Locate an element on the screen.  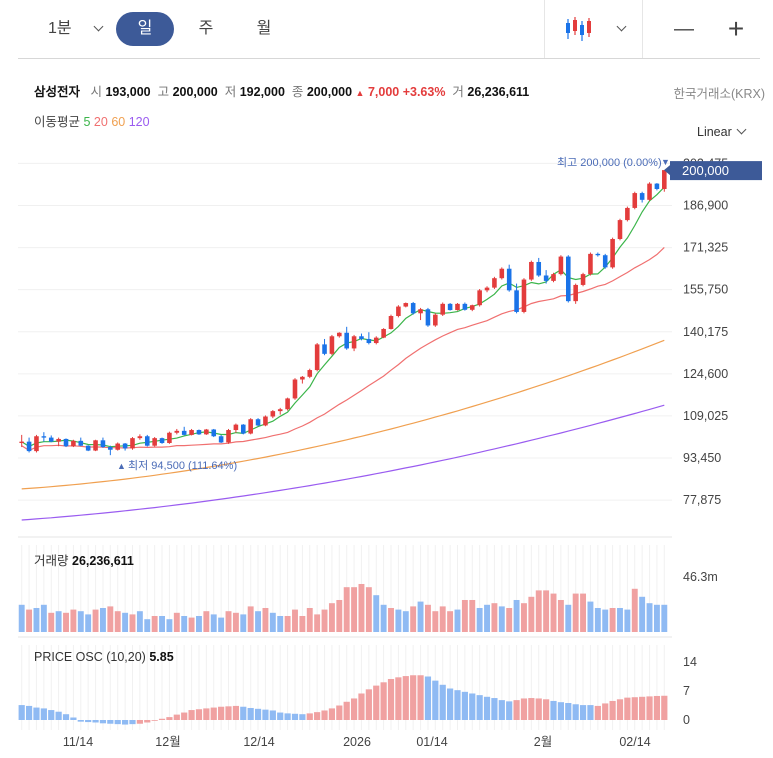
tab-month: 월 is located at coordinates (264, 28).